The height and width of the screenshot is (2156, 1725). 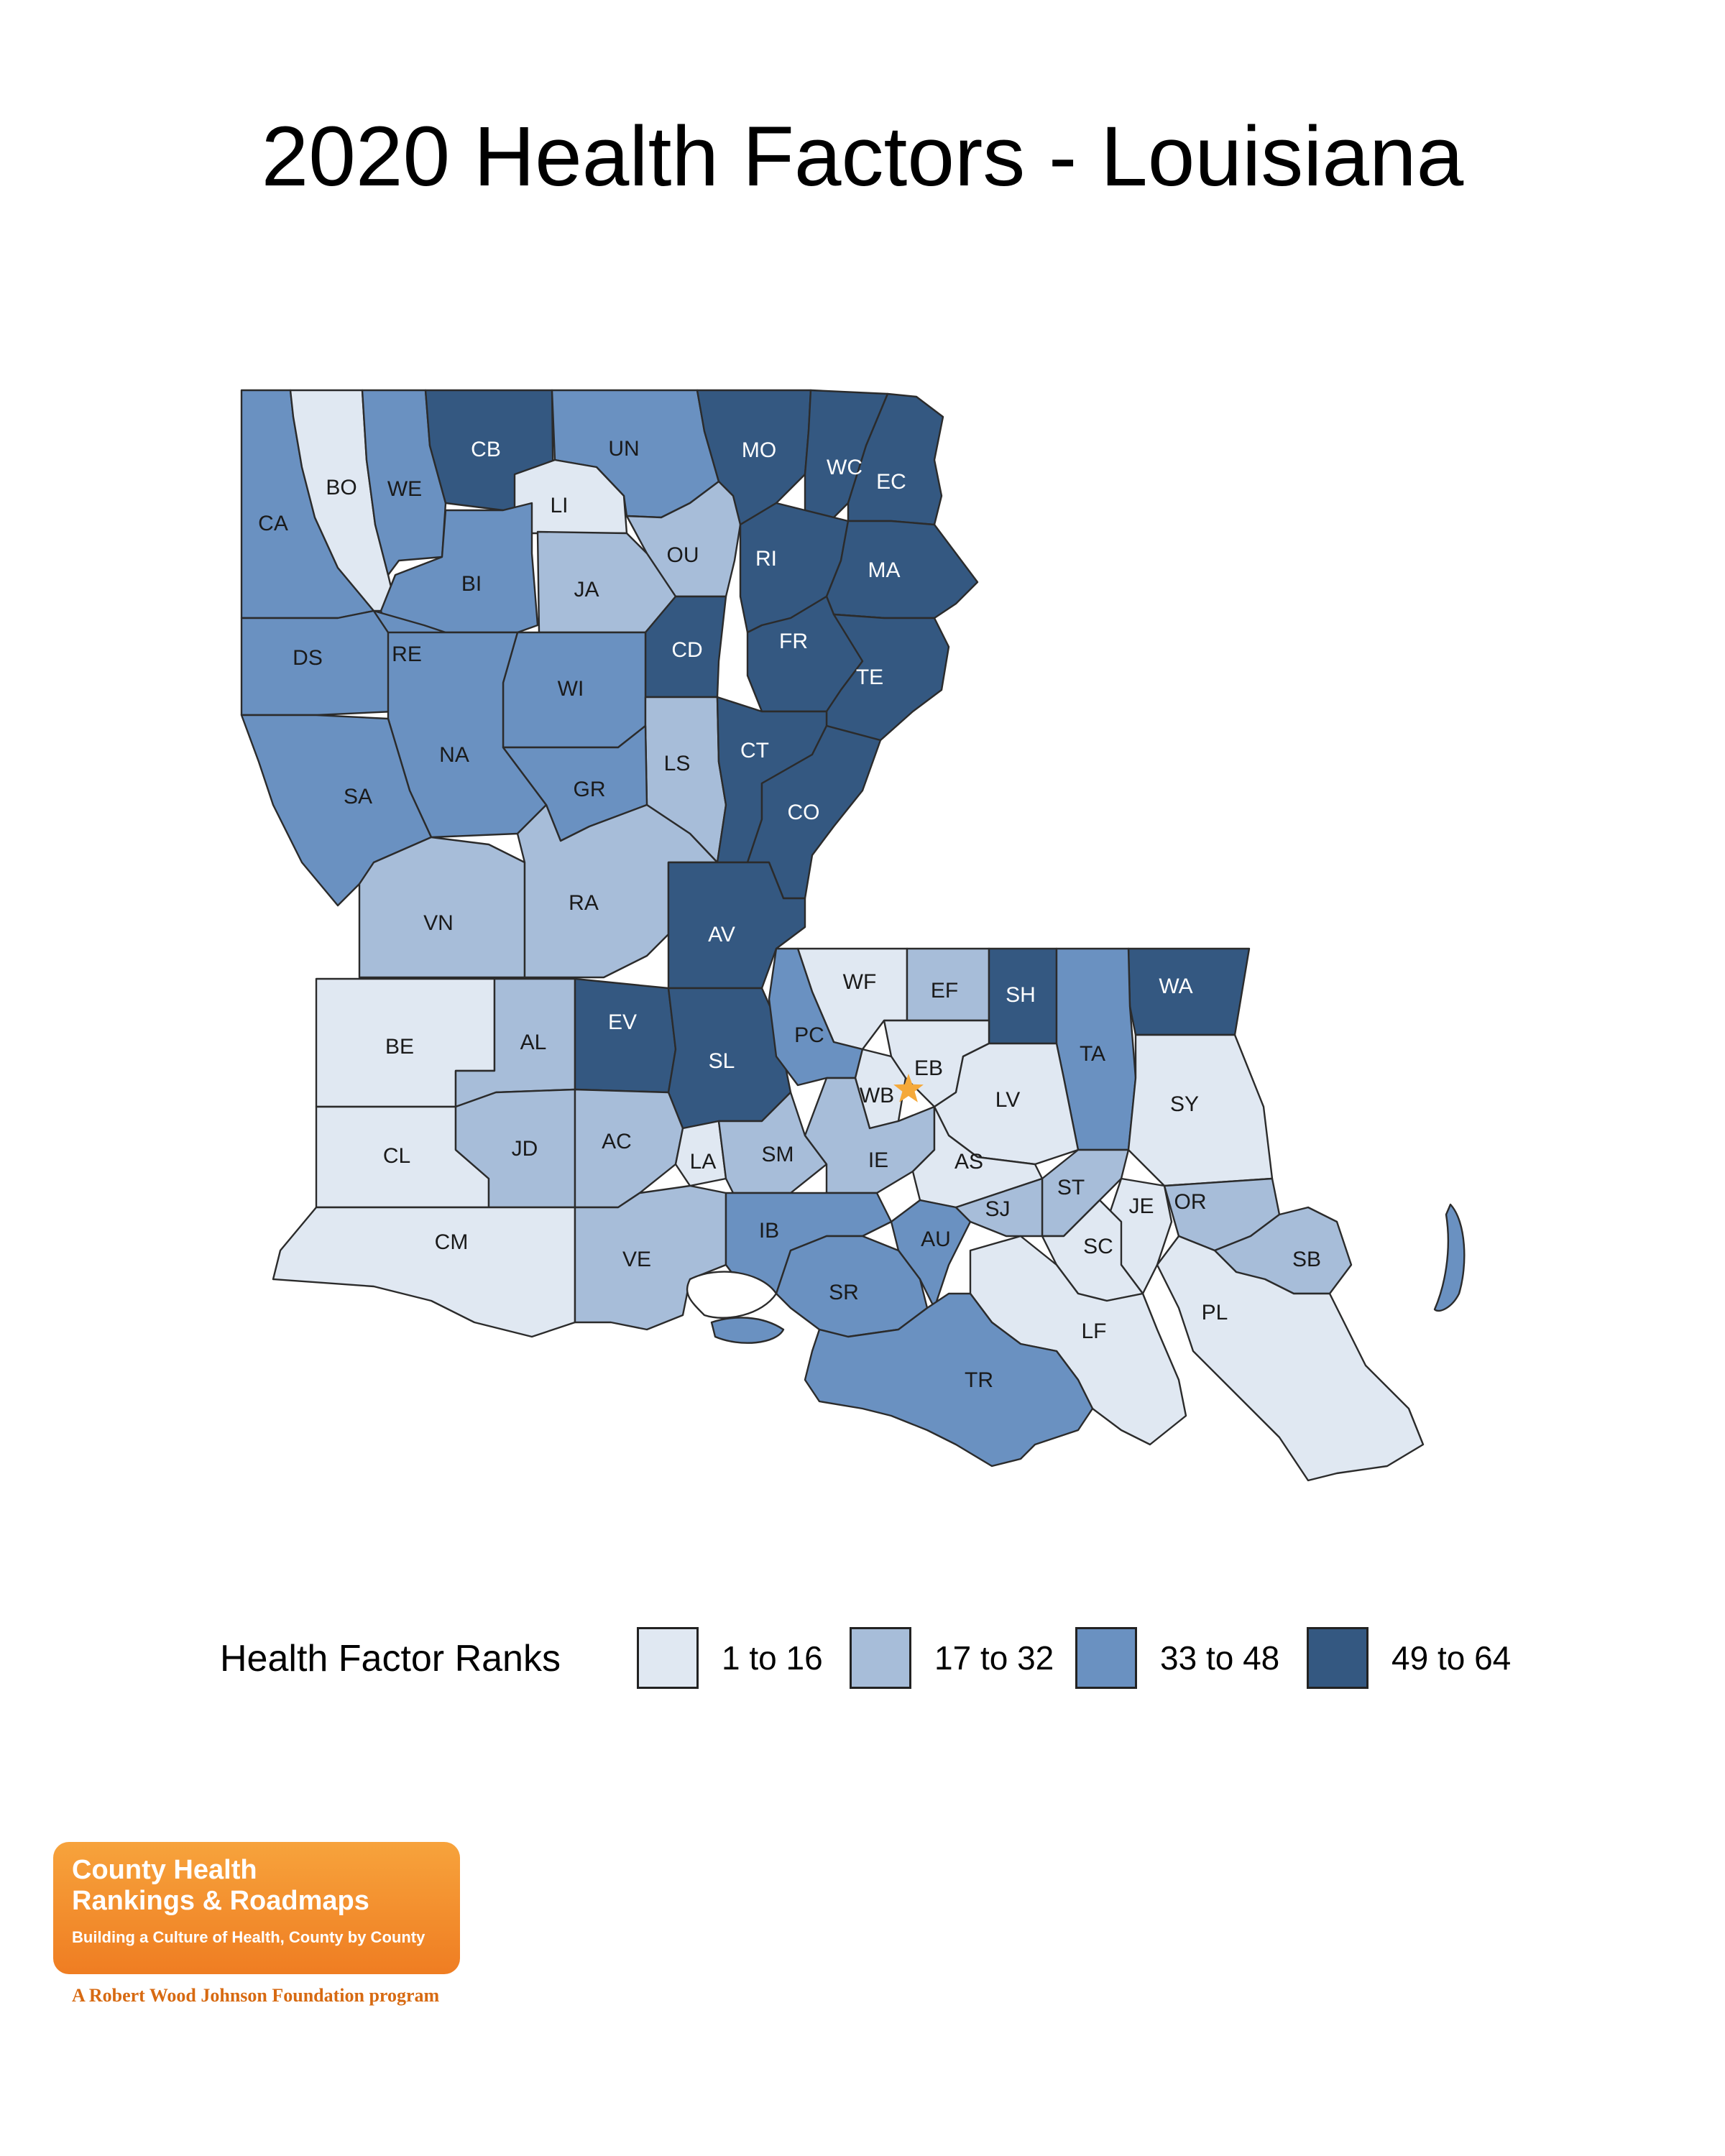 I want to click on parish-label-st: ST, so click(x=1071, y=1187).